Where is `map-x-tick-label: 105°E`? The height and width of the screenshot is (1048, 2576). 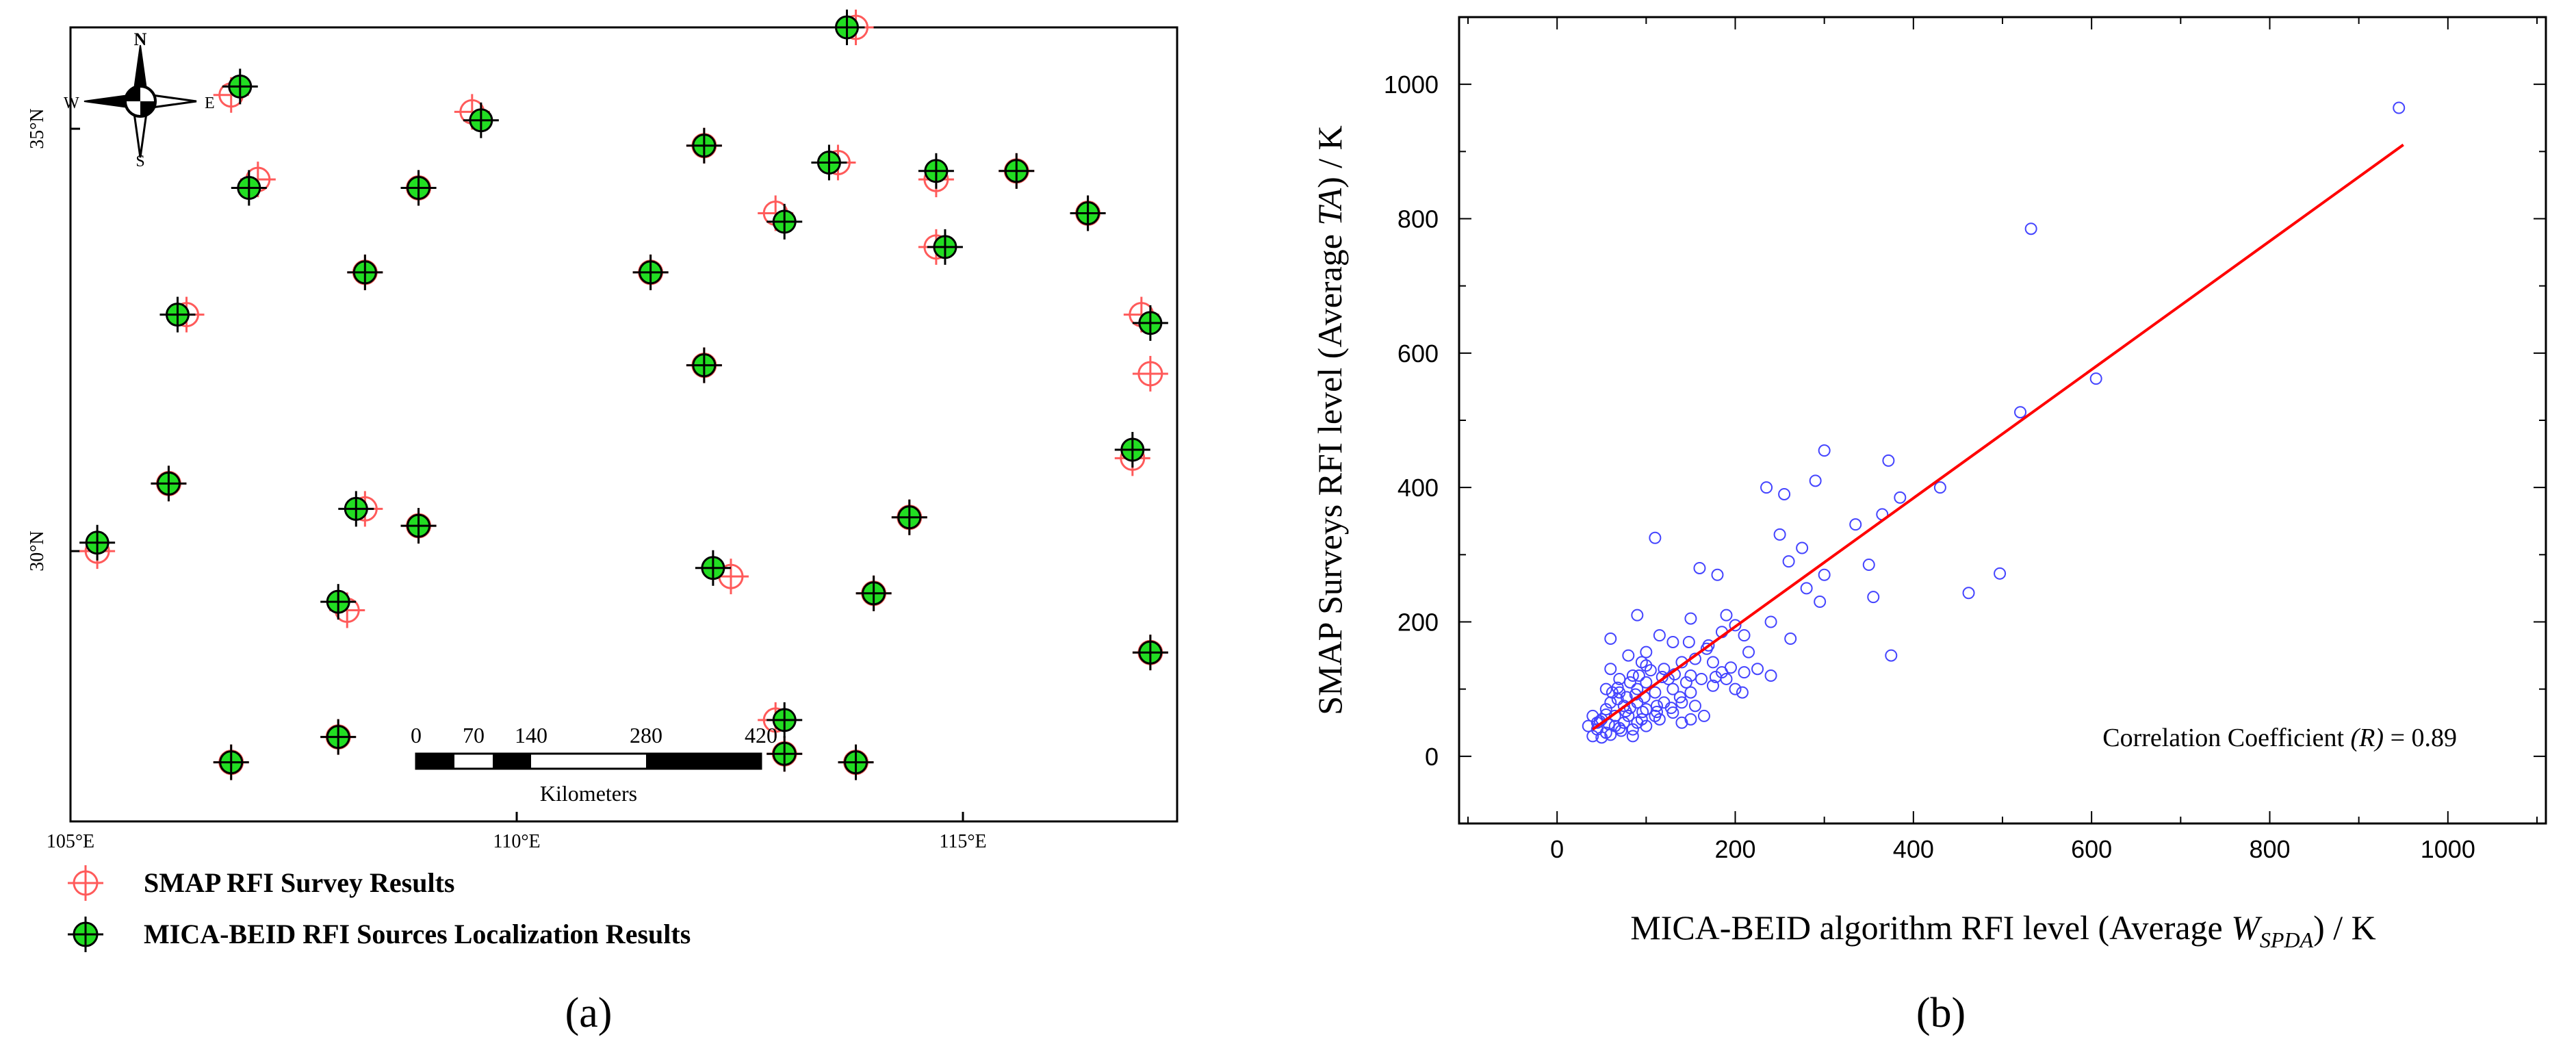 map-x-tick-label: 105°E is located at coordinates (70, 841).